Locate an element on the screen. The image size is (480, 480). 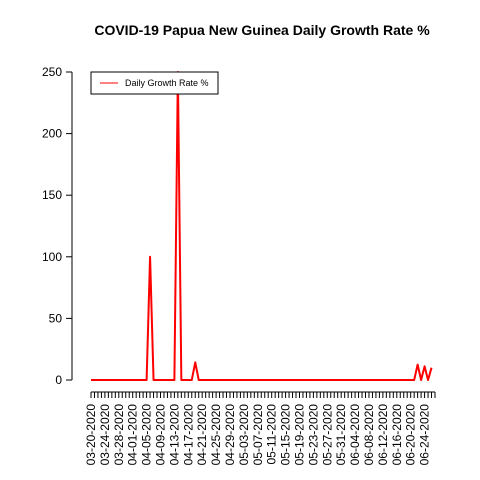
y-tick-label: 0 is located at coordinates (58, 380).